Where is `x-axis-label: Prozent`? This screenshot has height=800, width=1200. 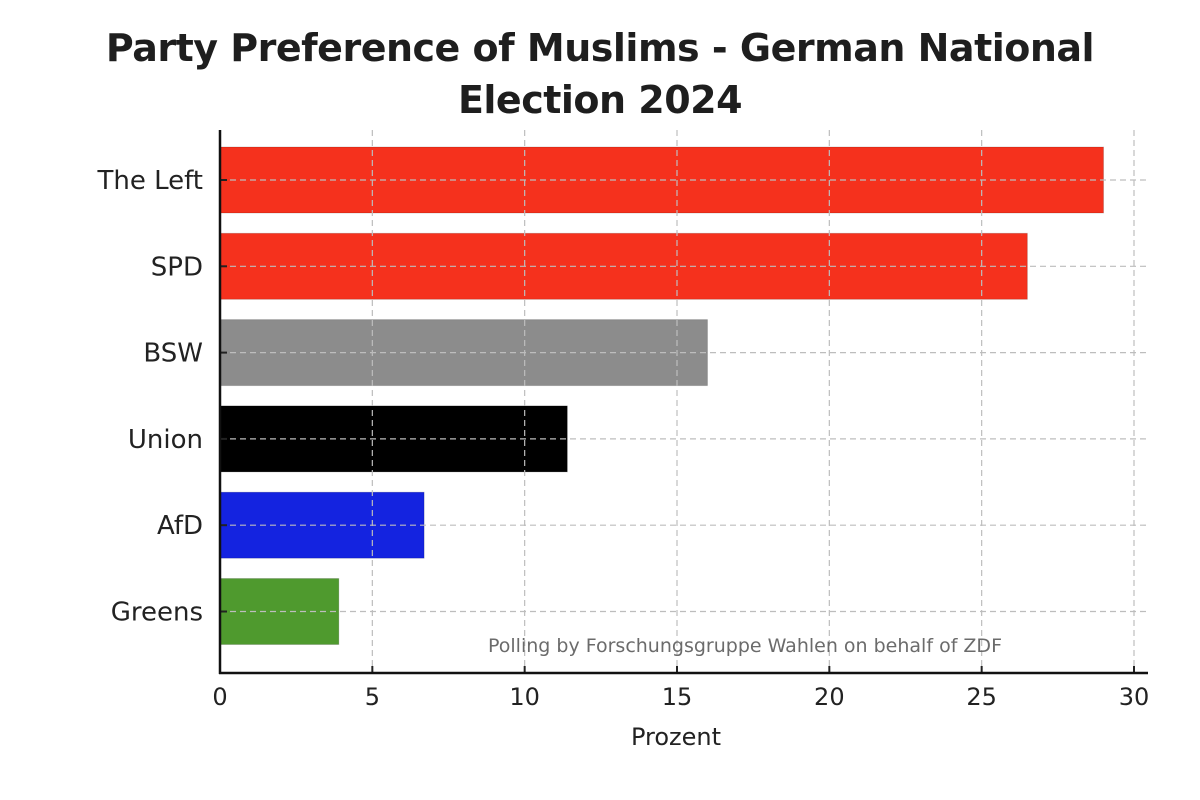 x-axis-label: Prozent is located at coordinates (676, 737).